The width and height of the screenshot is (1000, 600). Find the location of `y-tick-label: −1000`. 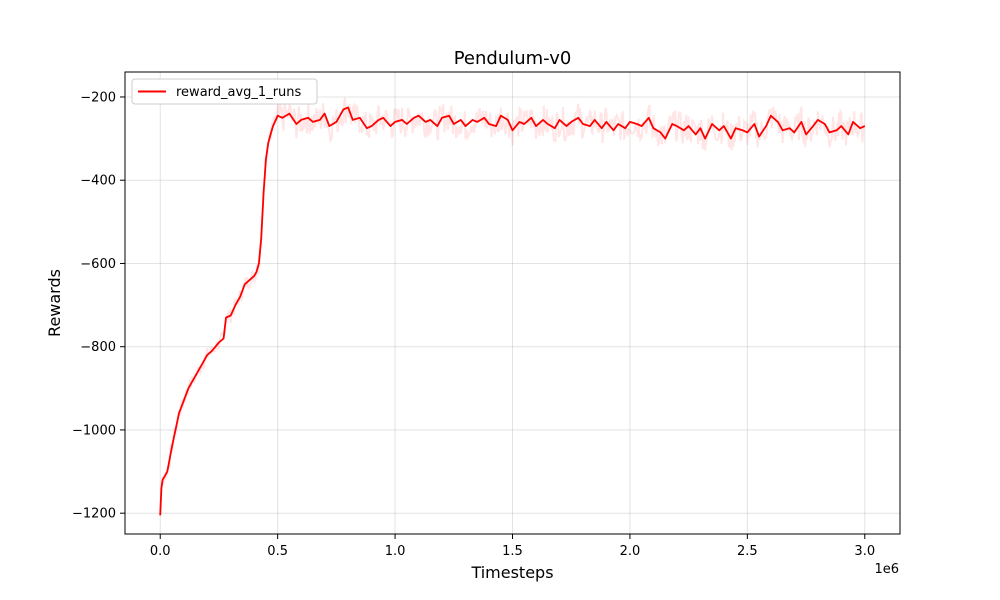

y-tick-label: −1000 is located at coordinates (94, 430).